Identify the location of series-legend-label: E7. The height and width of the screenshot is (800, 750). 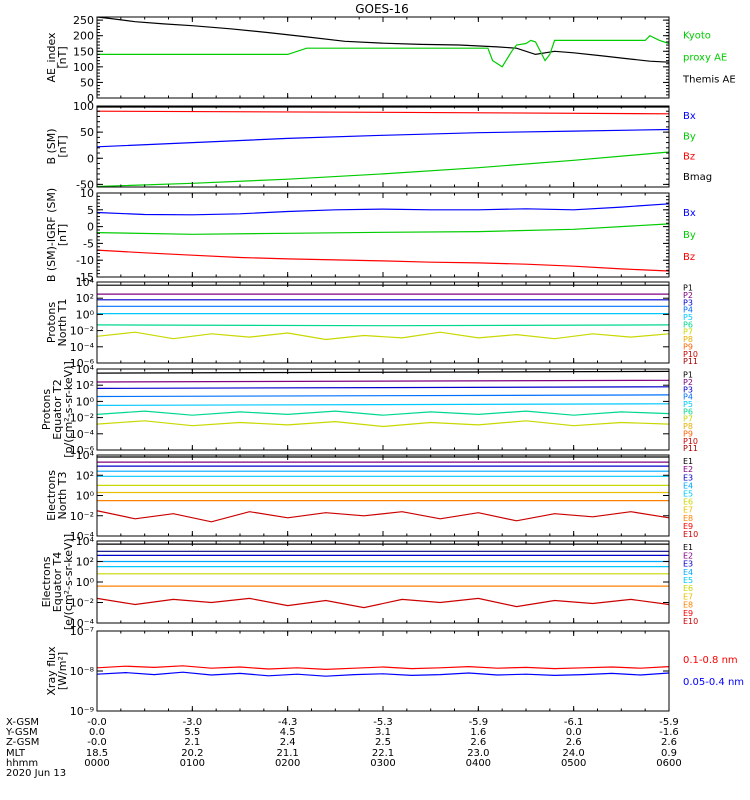
(688, 596).